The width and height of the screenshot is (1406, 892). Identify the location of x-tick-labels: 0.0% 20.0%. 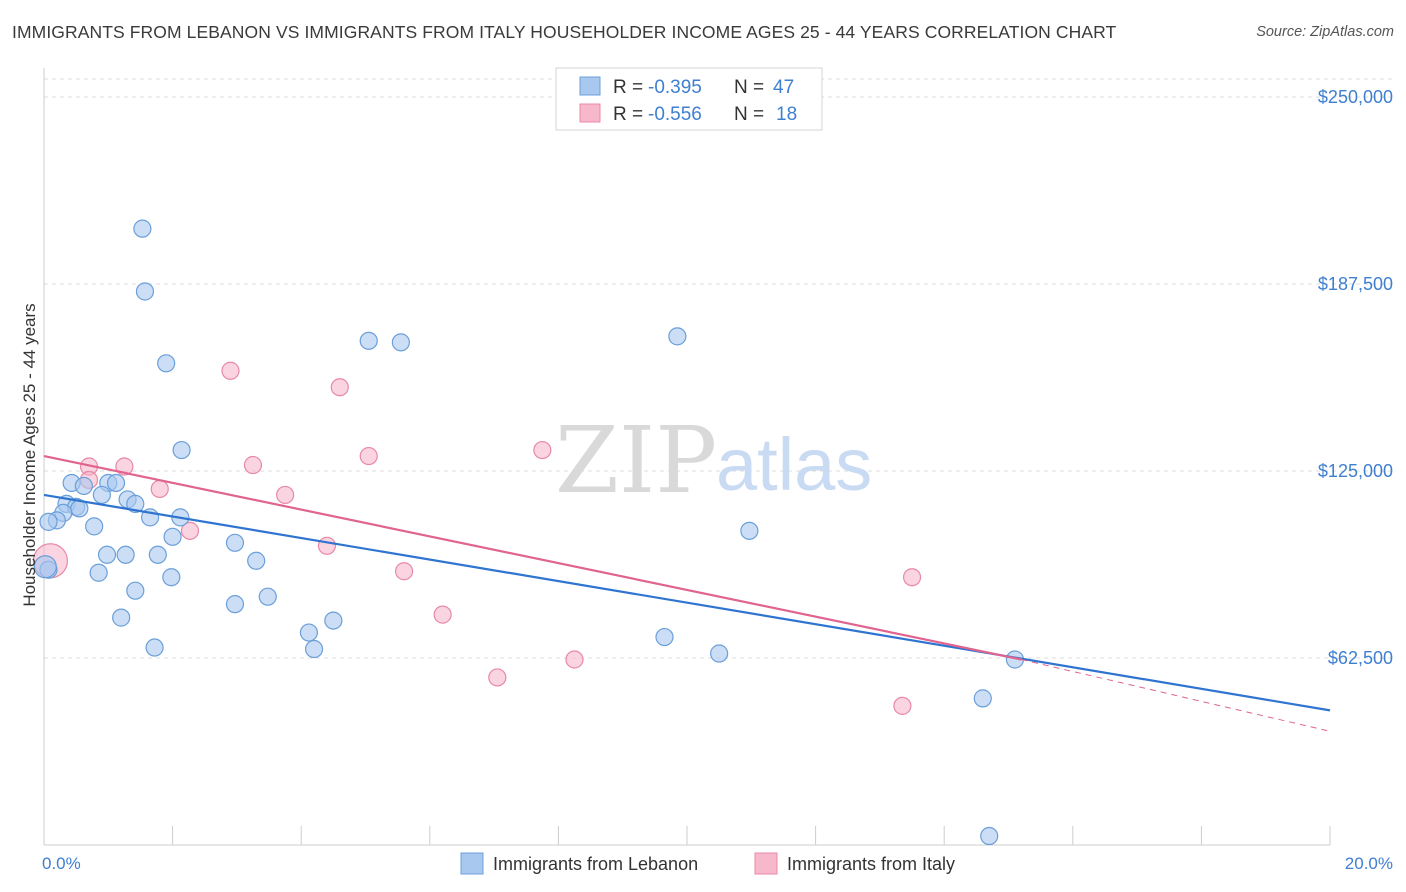
(717, 863).